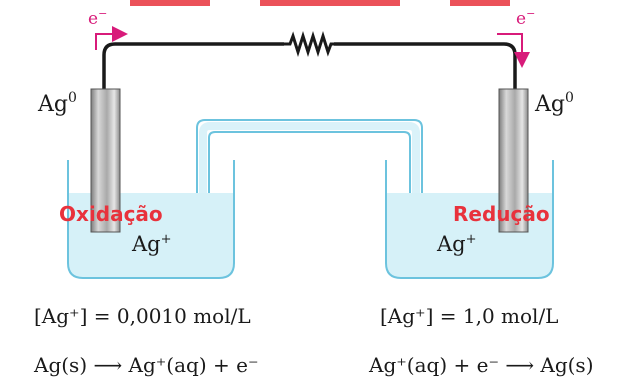 This screenshot has height=383, width=631. What do you see at coordinates (456, 244) in the screenshot?
I see `right-ion-label: Ag+` at bounding box center [456, 244].